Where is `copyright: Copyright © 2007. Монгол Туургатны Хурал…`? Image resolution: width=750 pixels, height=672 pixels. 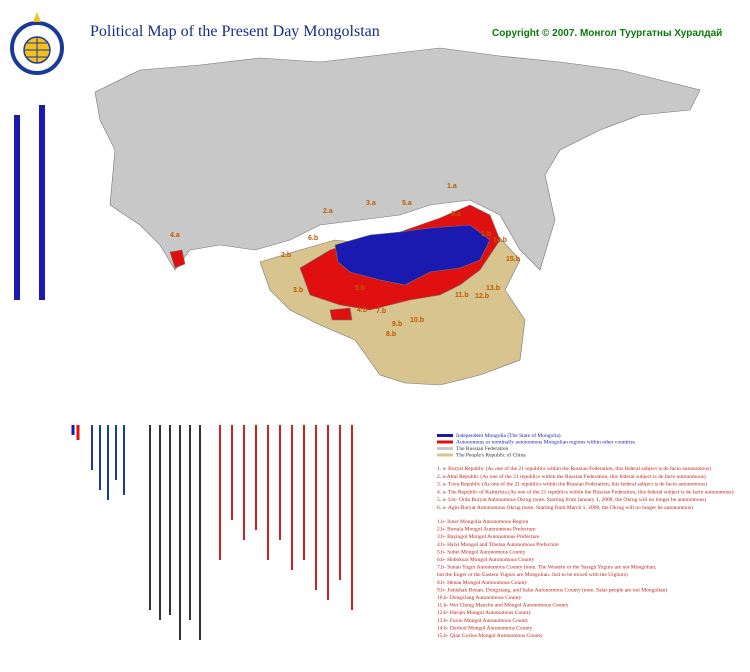 copyright: Copyright © 2007. Монгол Туургатны Хурал… is located at coordinates (607, 33).